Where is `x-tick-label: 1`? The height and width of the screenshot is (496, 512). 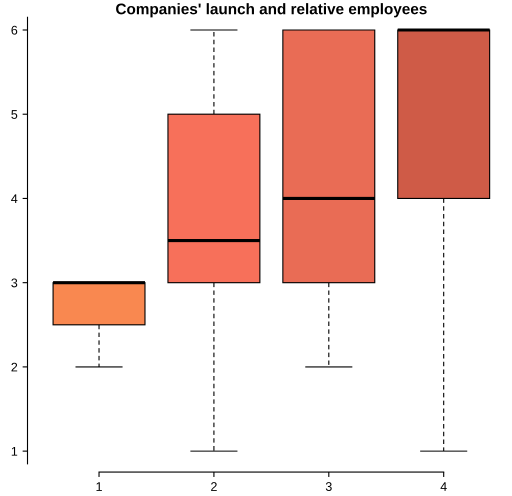 x-tick-label: 1 is located at coordinates (99, 486).